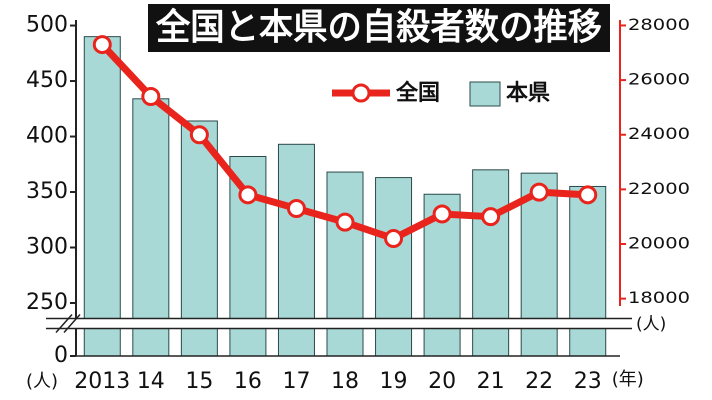  Describe the element at coordinates (47, 302) in the screenshot. I see `y-tick-label: 250` at that location.